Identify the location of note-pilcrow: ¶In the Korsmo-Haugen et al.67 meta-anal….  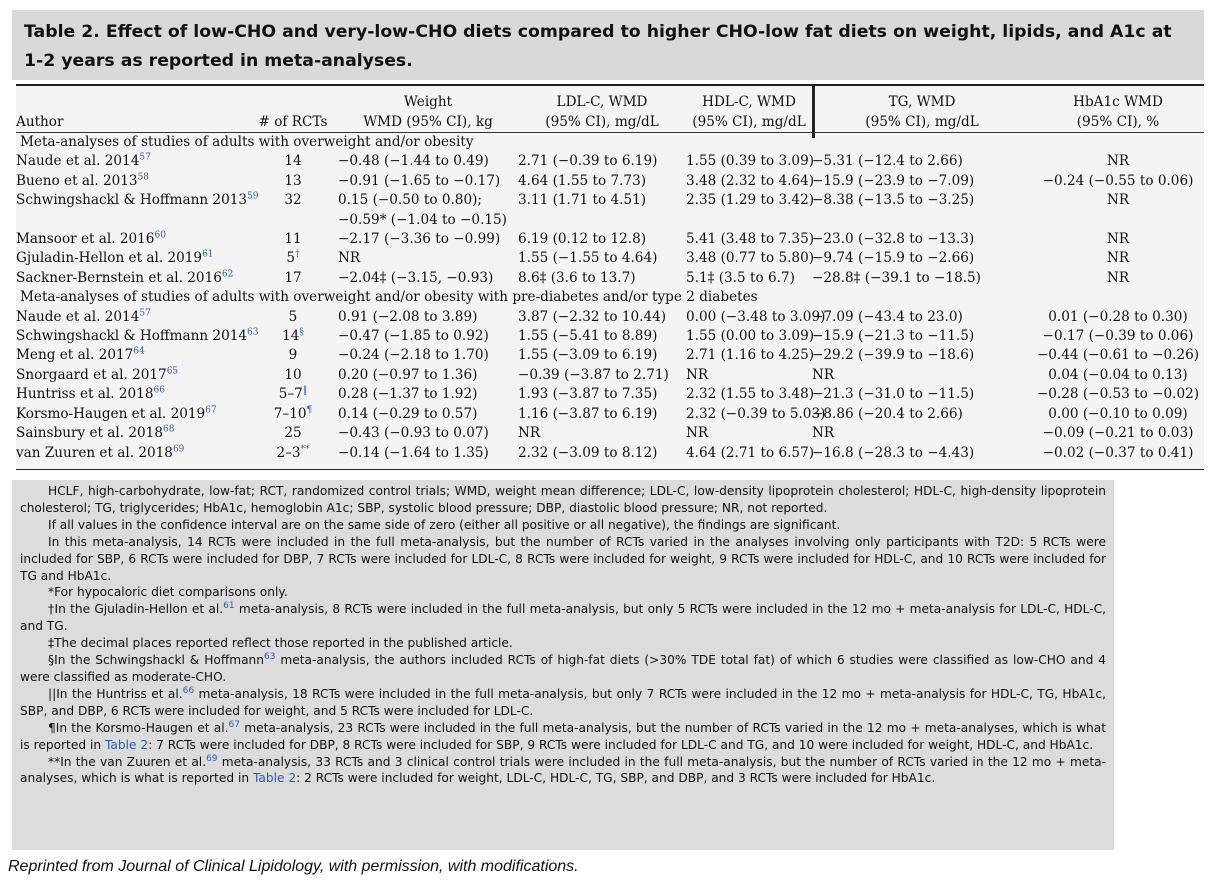
(563, 735).